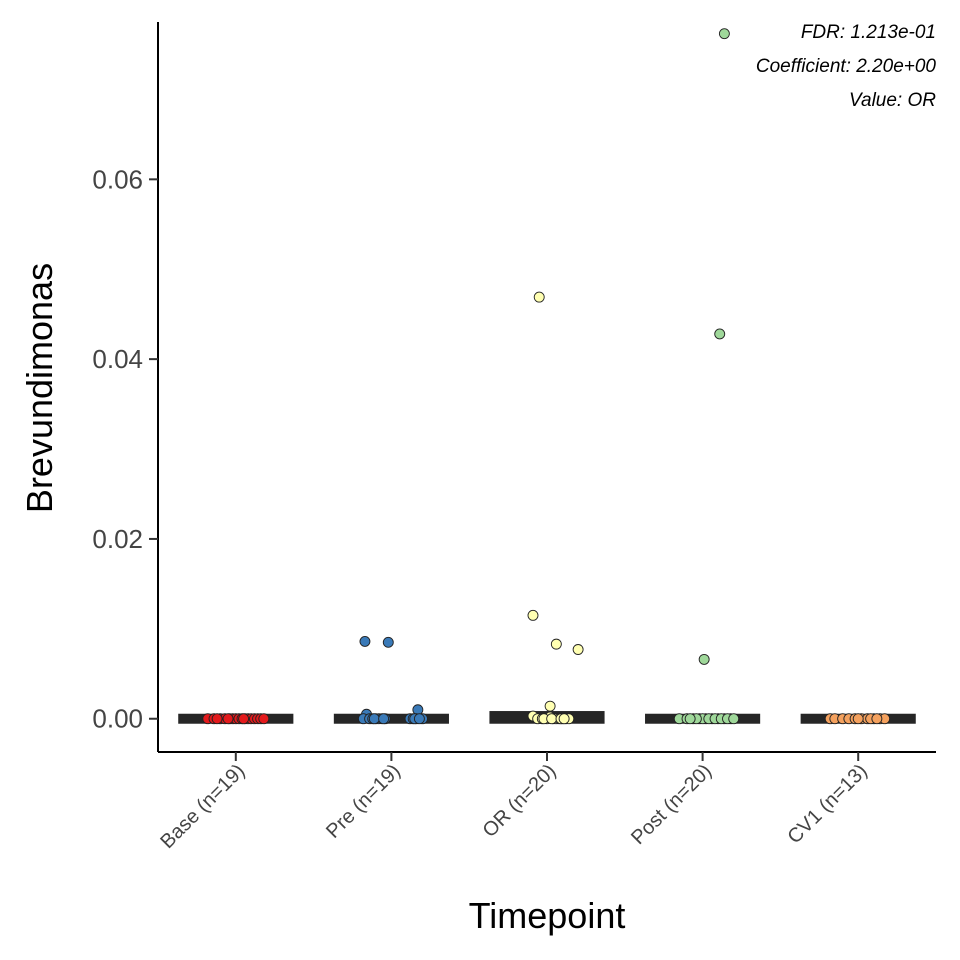 This screenshot has width=960, height=960. What do you see at coordinates (827, 804) in the screenshot?
I see `x-tick-label: CV1 (n=13)` at bounding box center [827, 804].